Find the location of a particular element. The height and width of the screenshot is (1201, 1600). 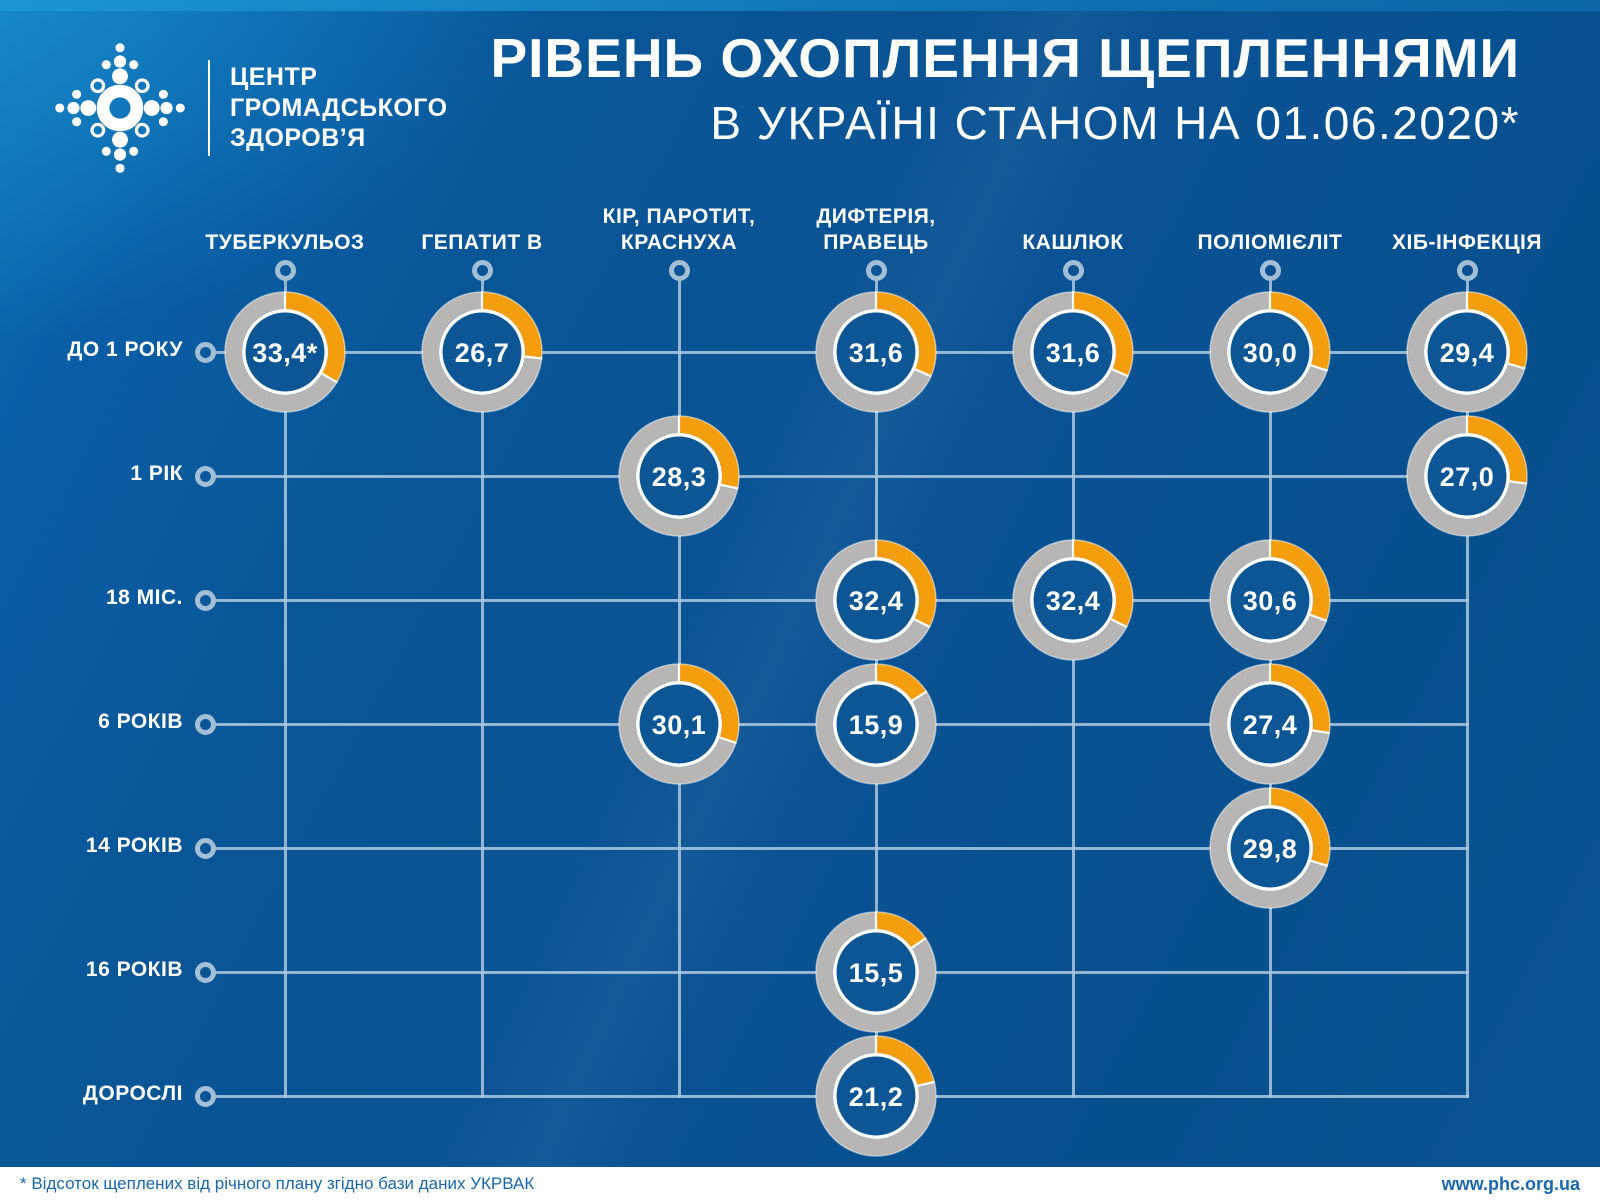

donut-value: 30,6 is located at coordinates (1270, 601).